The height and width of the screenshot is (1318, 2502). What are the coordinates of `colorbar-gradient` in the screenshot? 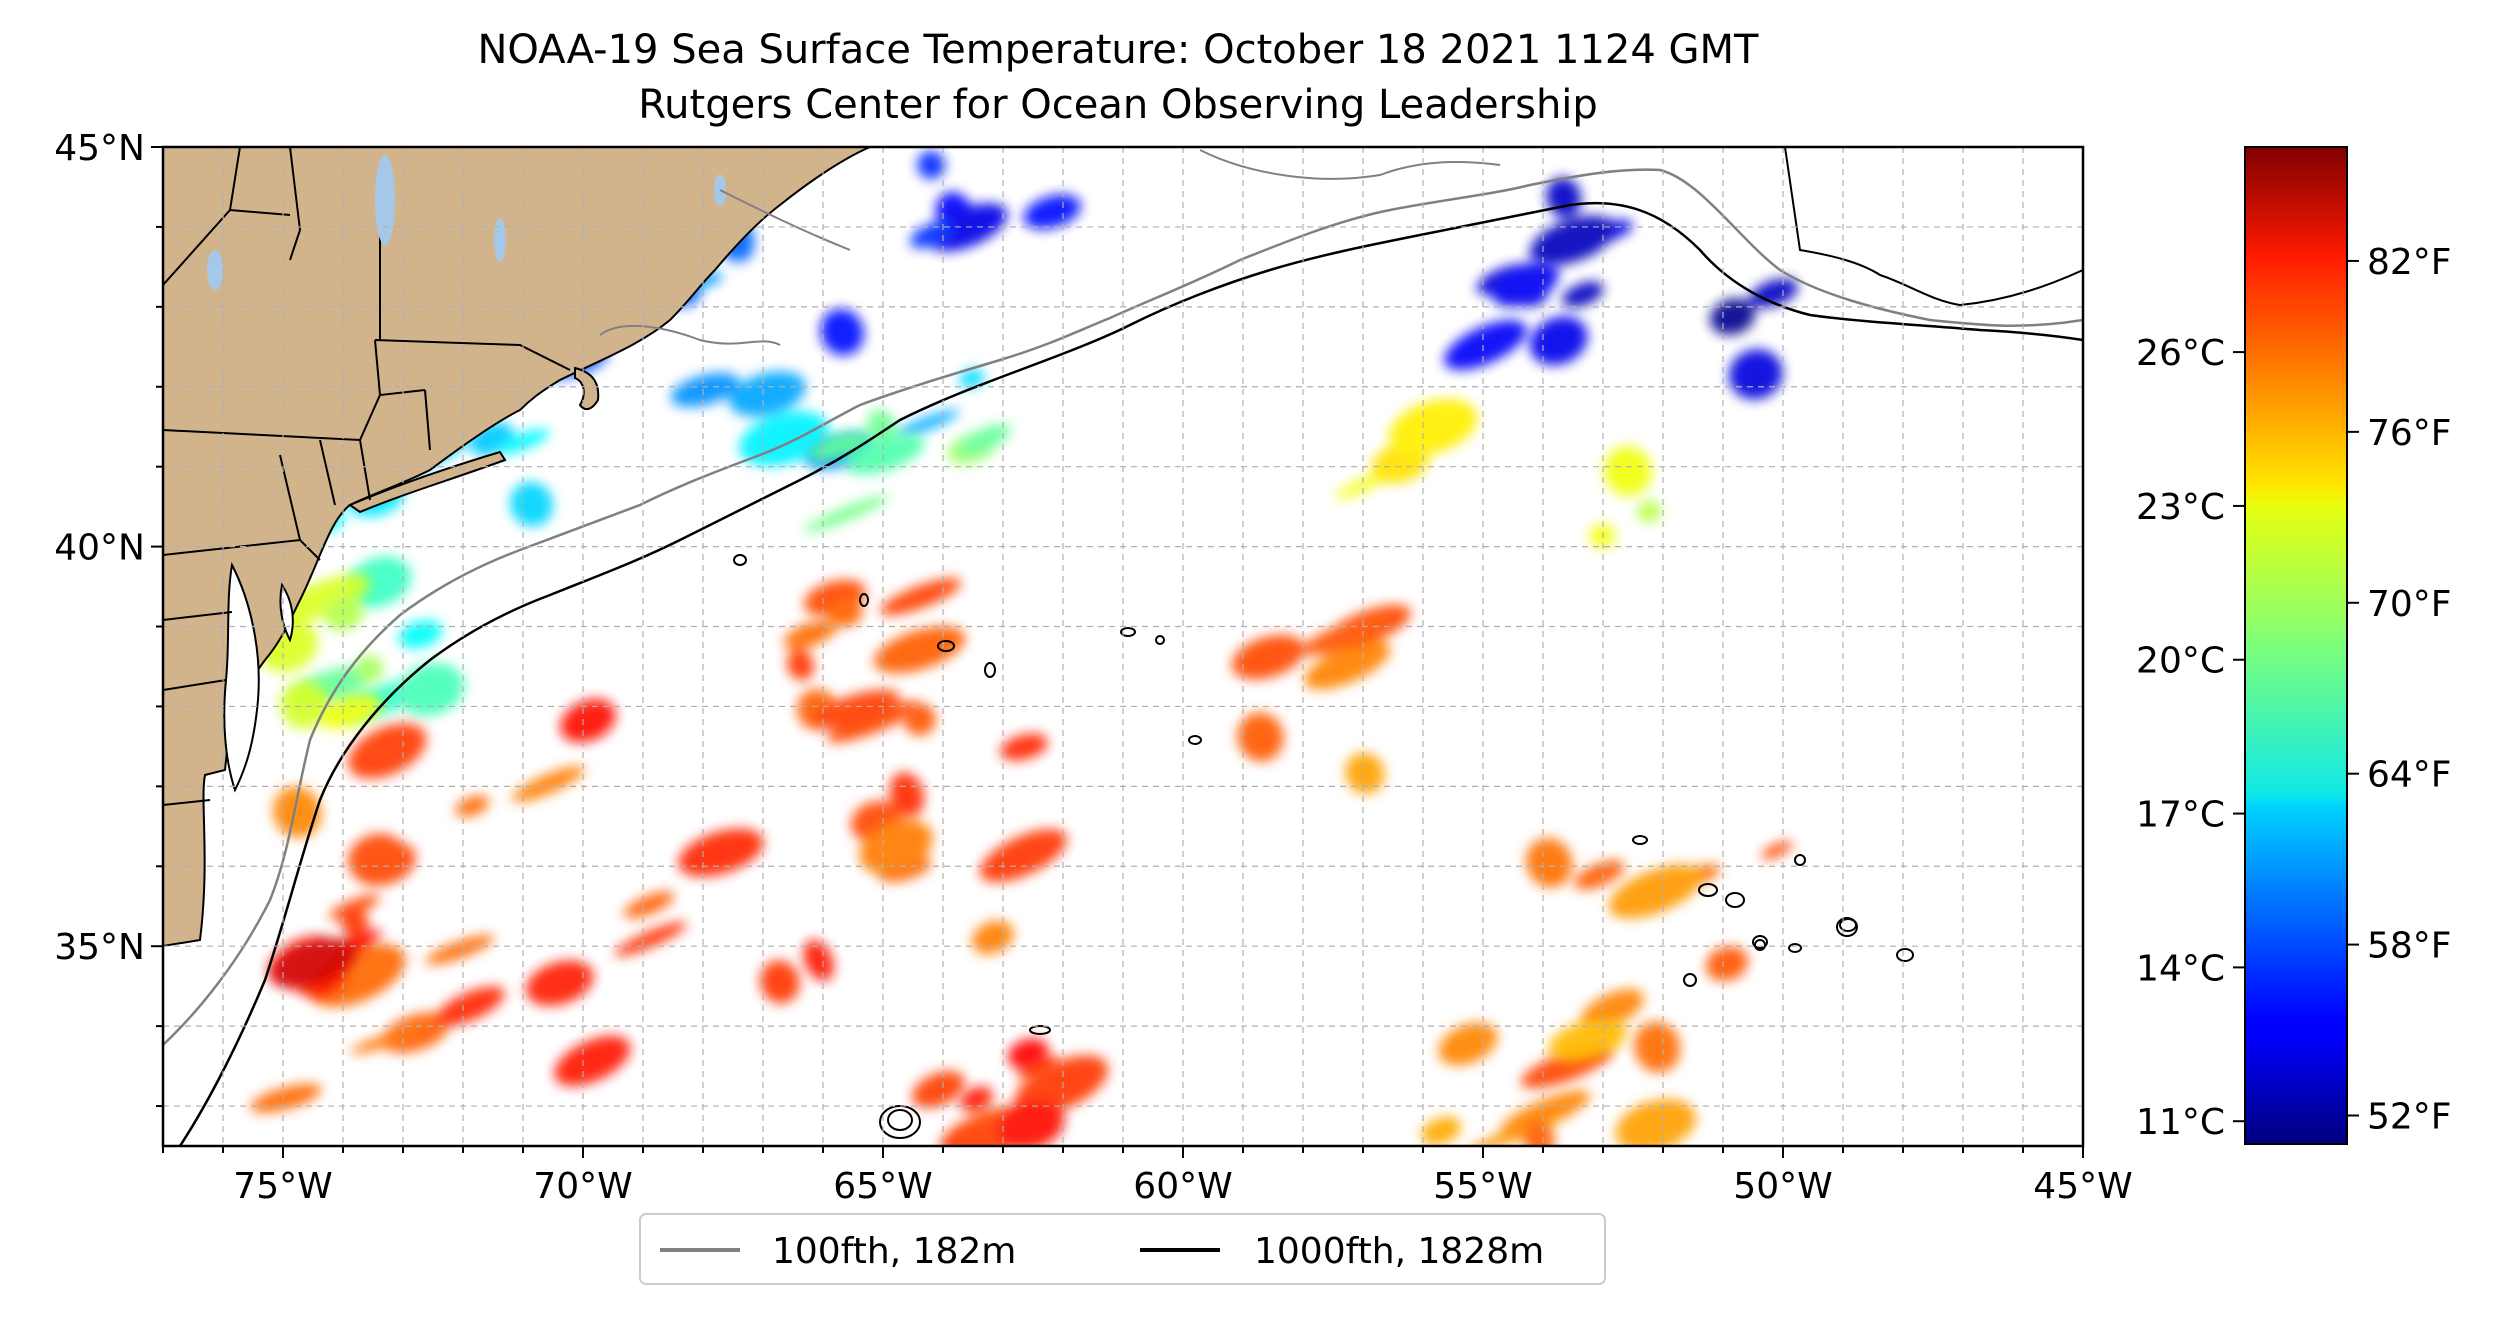 It's located at (2296, 645).